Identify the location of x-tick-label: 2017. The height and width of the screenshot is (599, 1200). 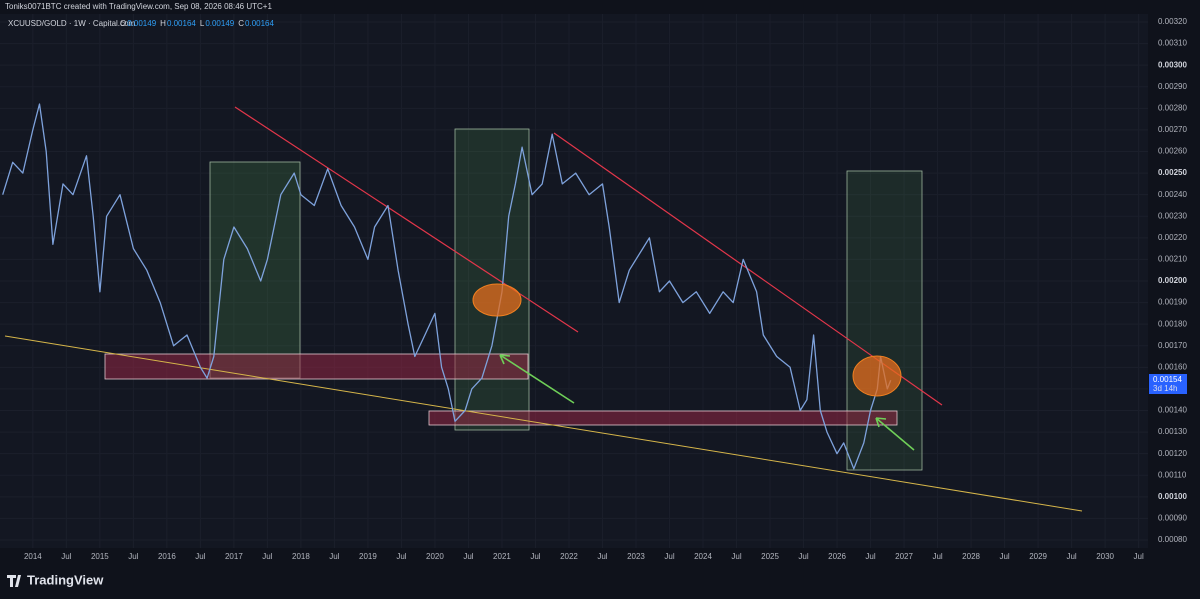
(234, 556).